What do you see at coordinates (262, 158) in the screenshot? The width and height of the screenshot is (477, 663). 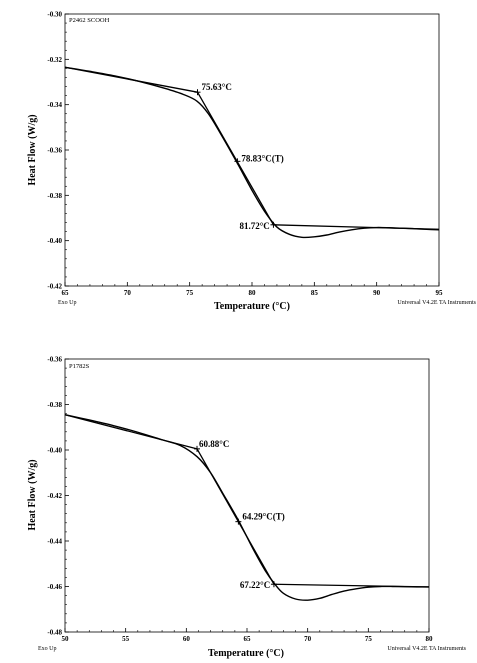 I see `annotation-label: 78.83°C(T)` at bounding box center [262, 158].